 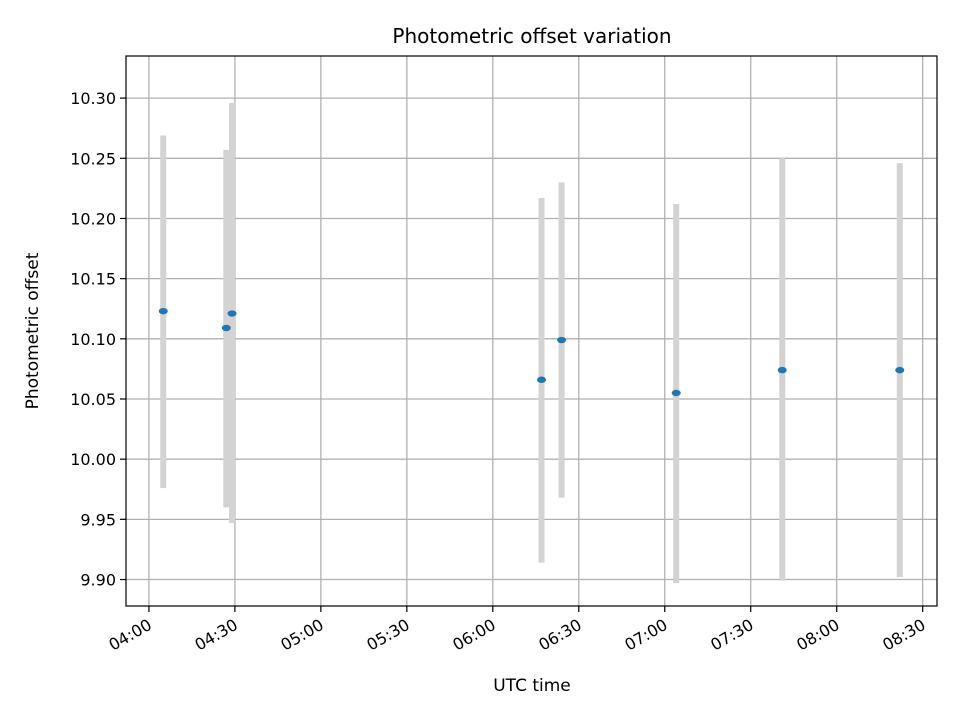 I want to click on x-tick-label: 04:30, so click(x=215, y=635).